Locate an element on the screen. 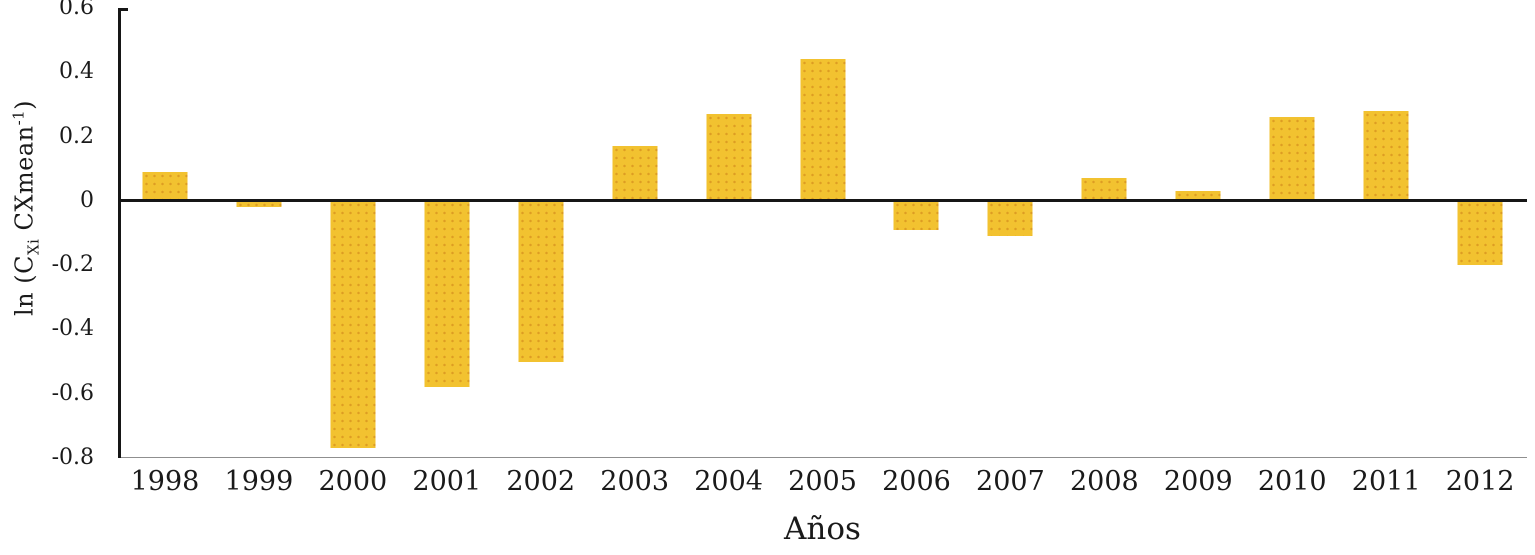 Image resolution: width=1535 pixels, height=555 pixels. bar-2010 is located at coordinates (1292, 159).